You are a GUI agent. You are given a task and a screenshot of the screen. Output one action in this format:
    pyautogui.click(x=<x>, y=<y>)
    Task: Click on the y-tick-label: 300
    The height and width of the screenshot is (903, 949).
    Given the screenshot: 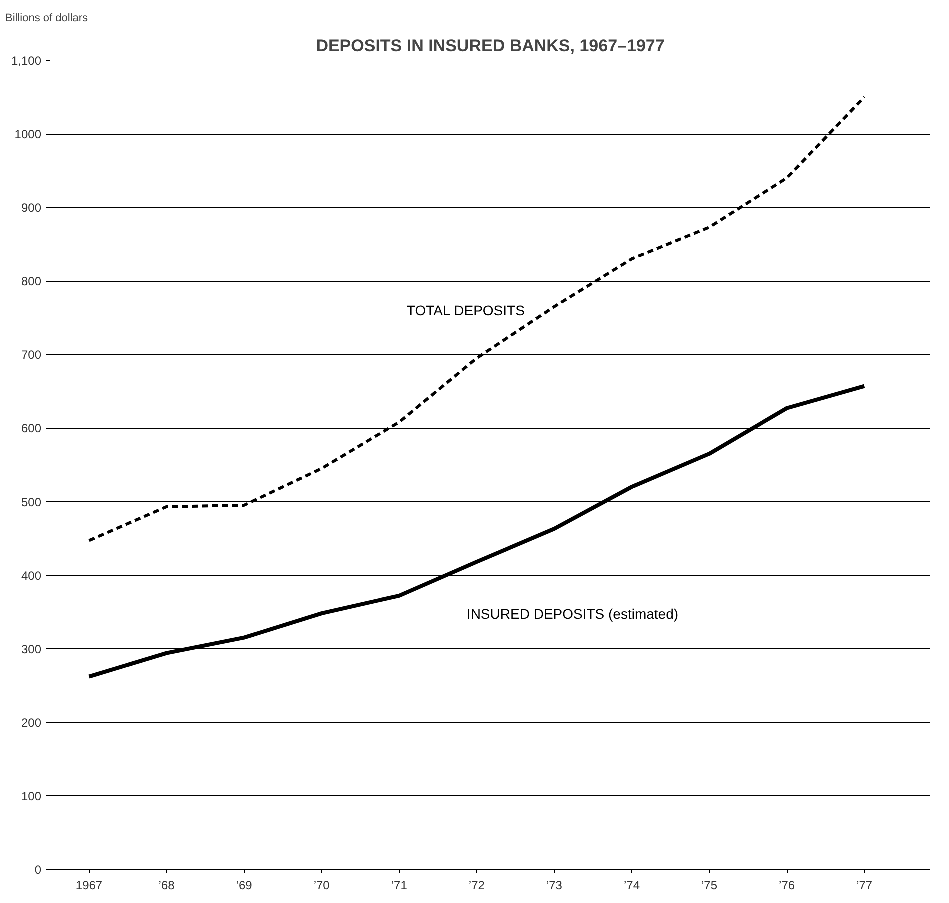 What is the action you would take?
    pyautogui.click(x=31, y=649)
    